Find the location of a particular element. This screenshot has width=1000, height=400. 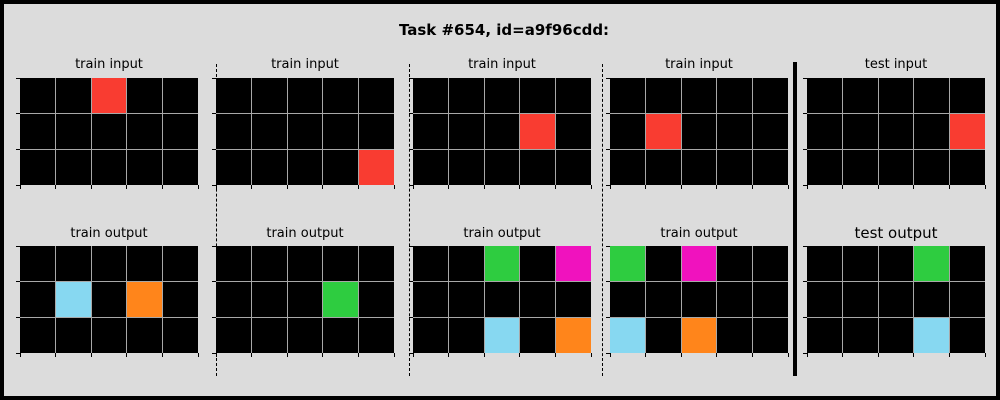

panel-label: test input is located at coordinates (896, 64).